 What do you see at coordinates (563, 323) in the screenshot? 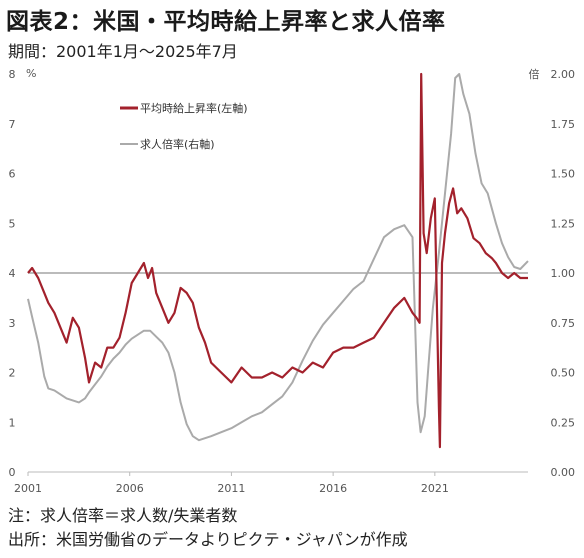
I see `y-right-tick-label: 0.75` at bounding box center [563, 323].